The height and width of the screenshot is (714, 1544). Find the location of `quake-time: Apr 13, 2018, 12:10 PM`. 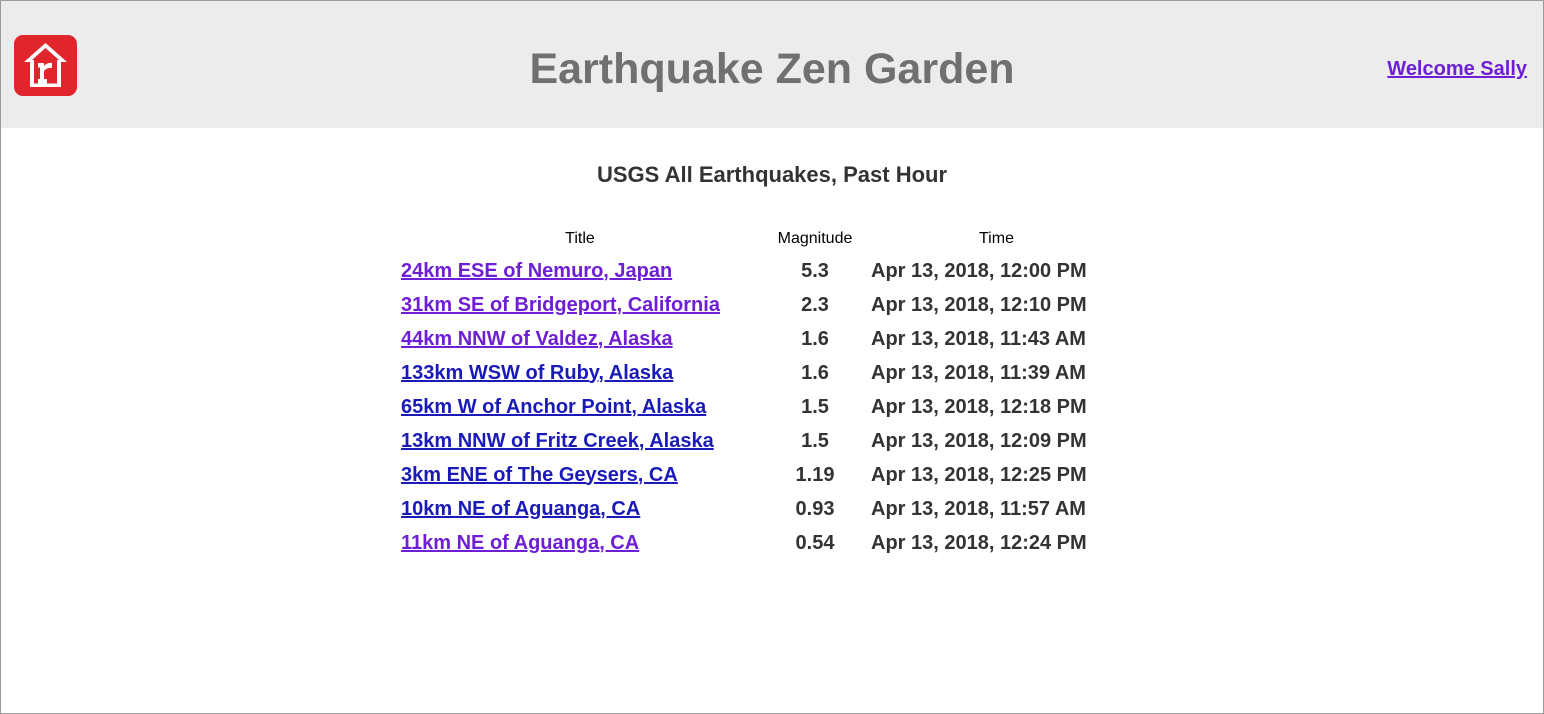

quake-time: Apr 13, 2018, 12:10 PM is located at coordinates (979, 304).